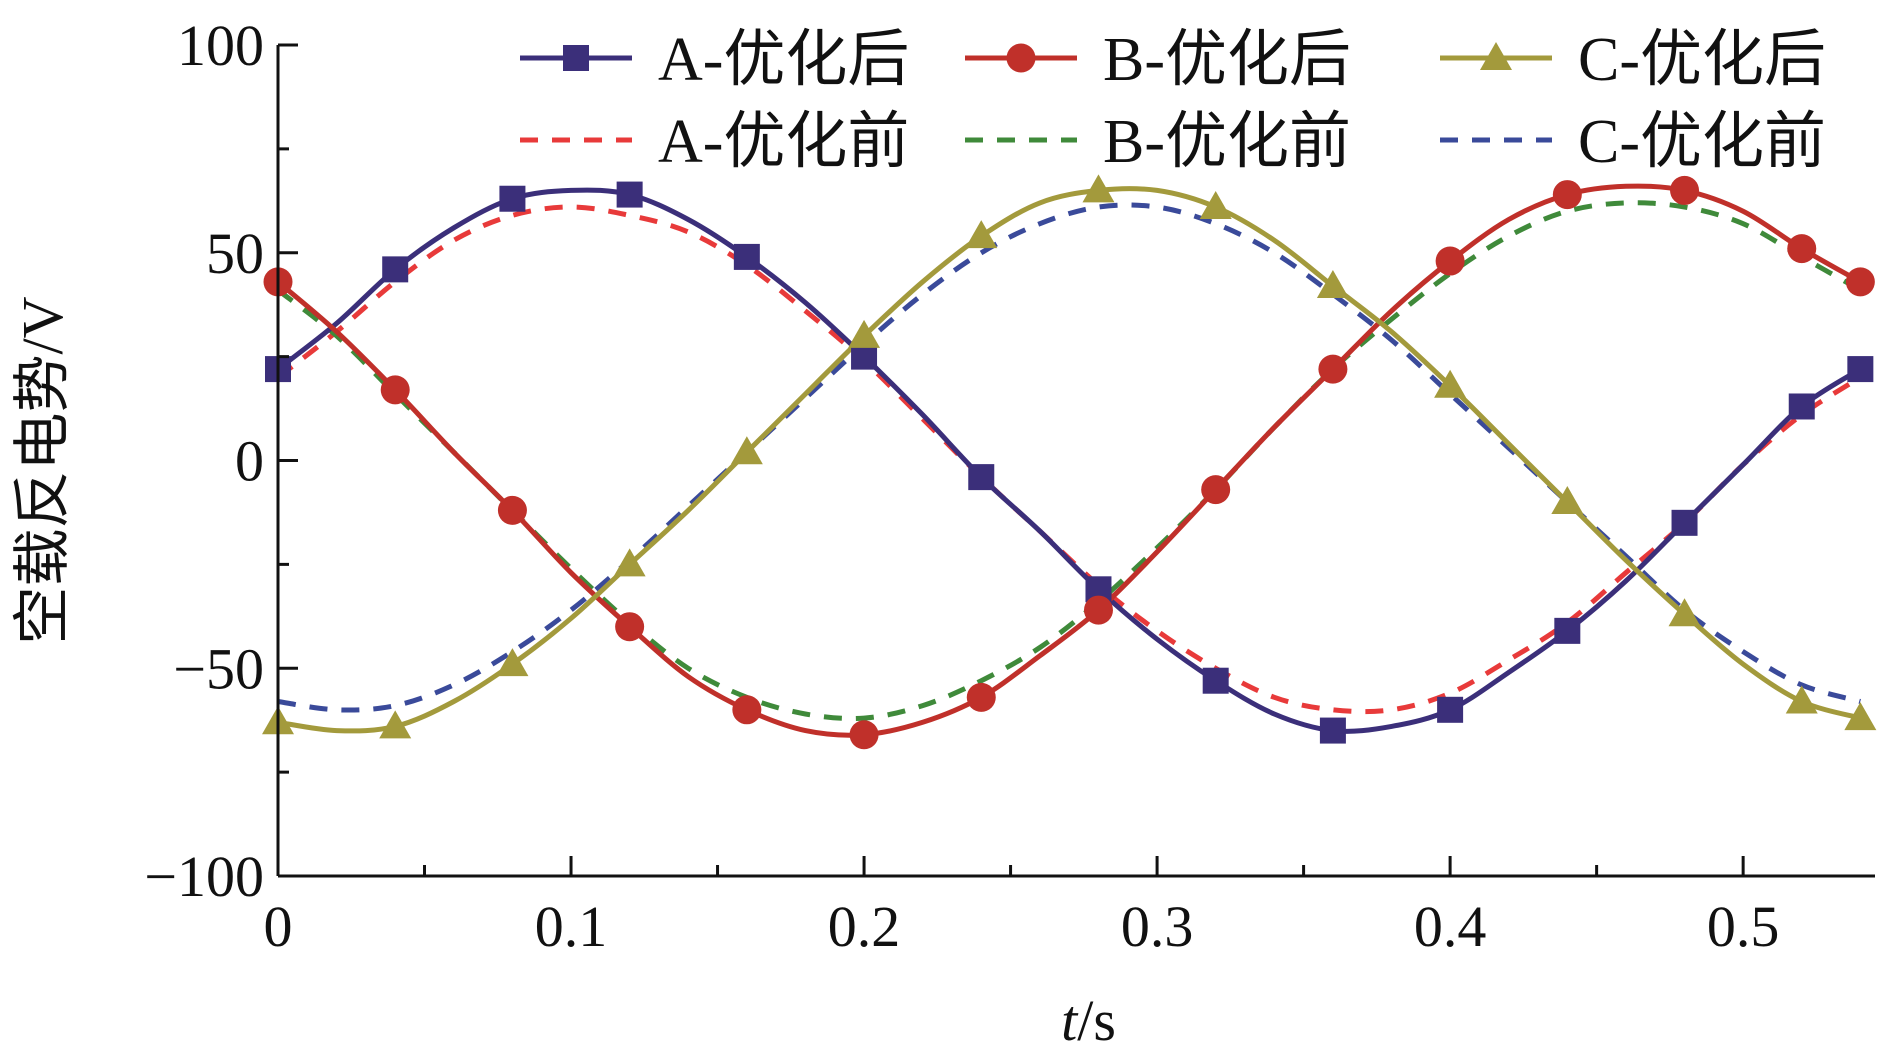 The height and width of the screenshot is (1060, 1893). What do you see at coordinates (1702, 60) in the screenshot?
I see `legend-label: C-优化后` at bounding box center [1702, 60].